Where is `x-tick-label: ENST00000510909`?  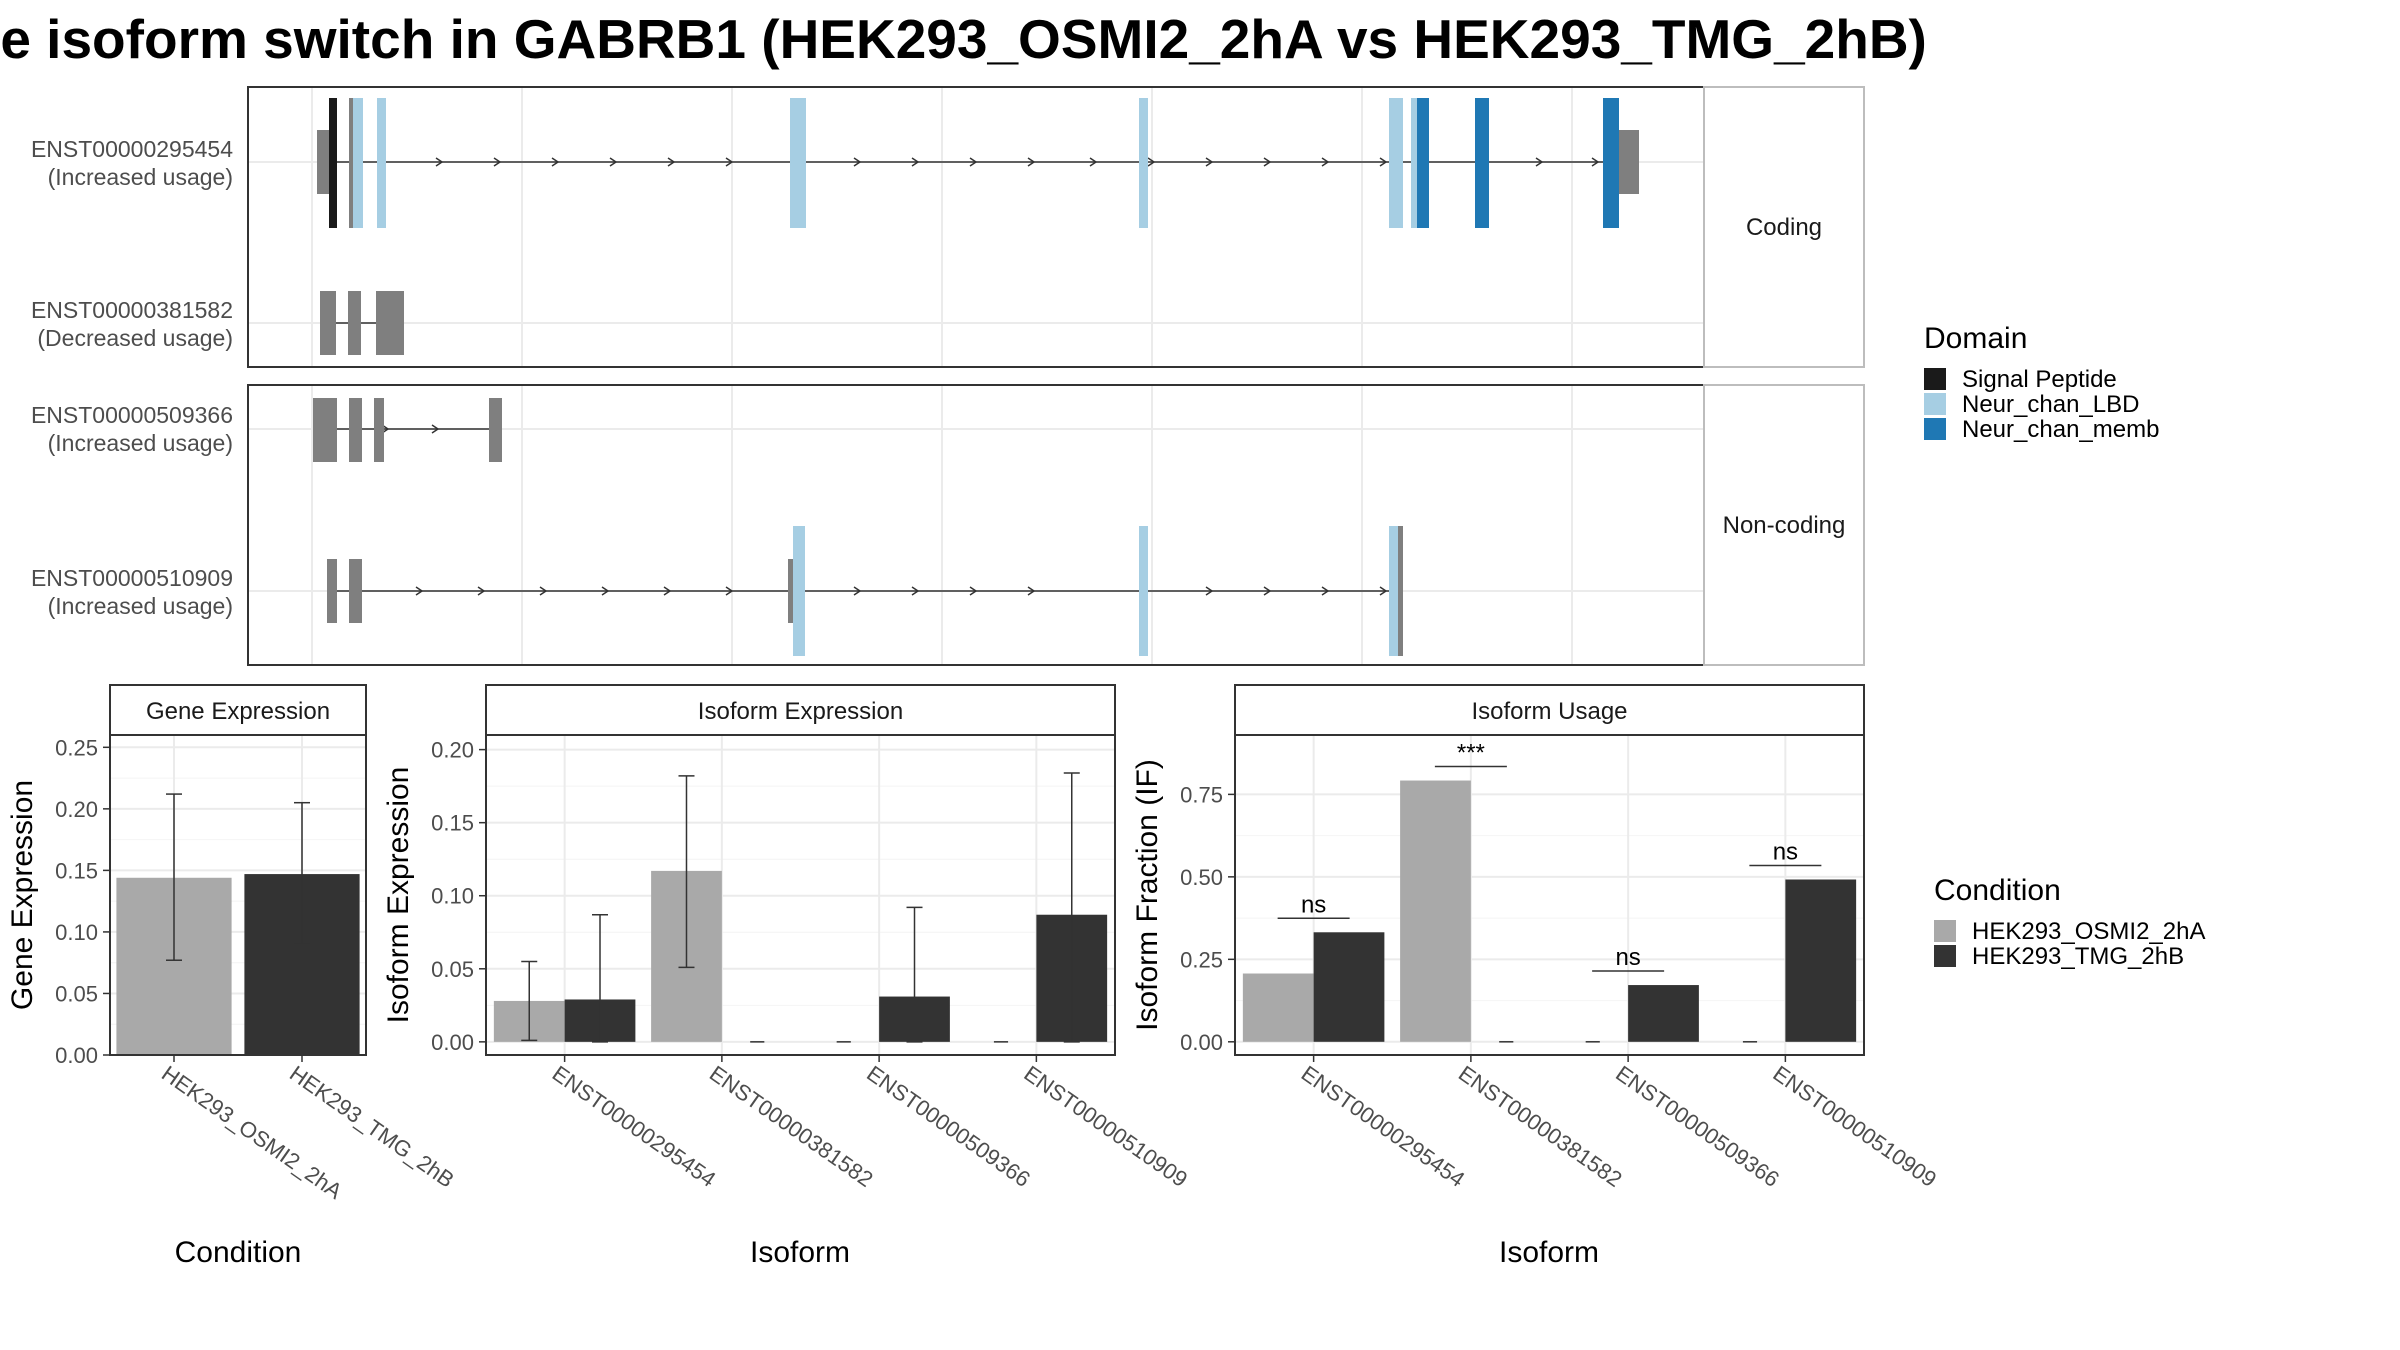
x-tick-label: ENST00000510909 is located at coordinates (1855, 1126).